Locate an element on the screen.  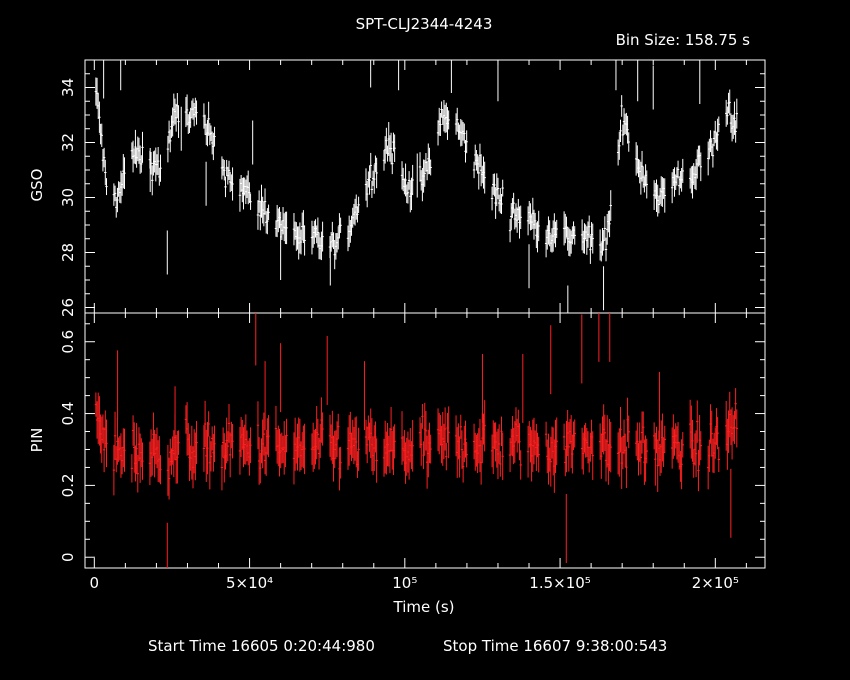
y-tick-label: 0 is located at coordinates (68, 557).